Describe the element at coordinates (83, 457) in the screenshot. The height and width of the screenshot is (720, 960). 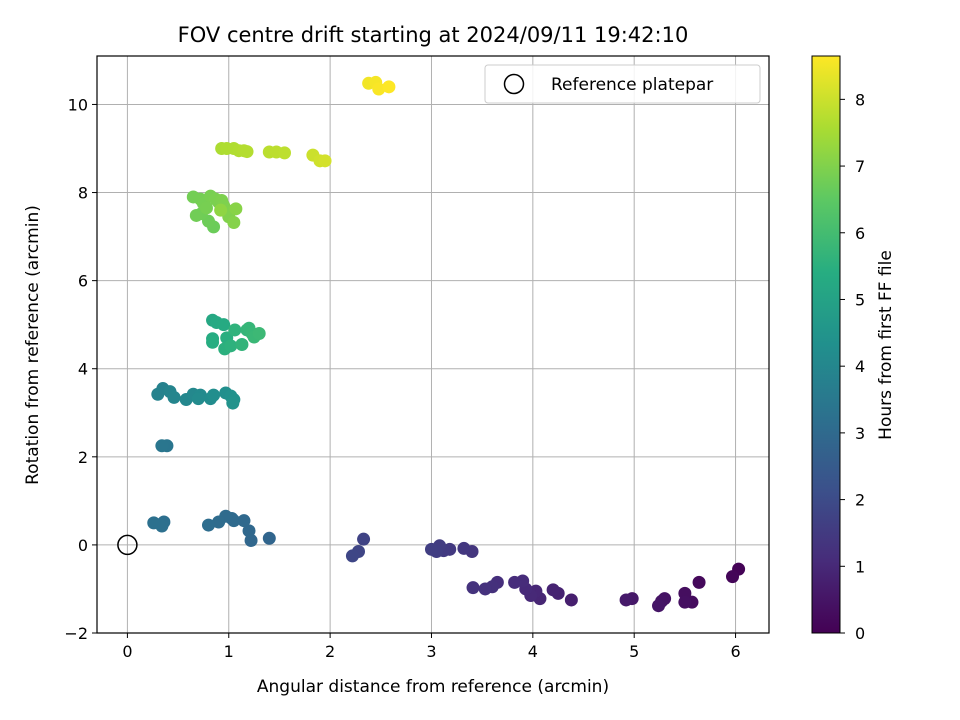
I see `y-tick-label: 2` at that location.